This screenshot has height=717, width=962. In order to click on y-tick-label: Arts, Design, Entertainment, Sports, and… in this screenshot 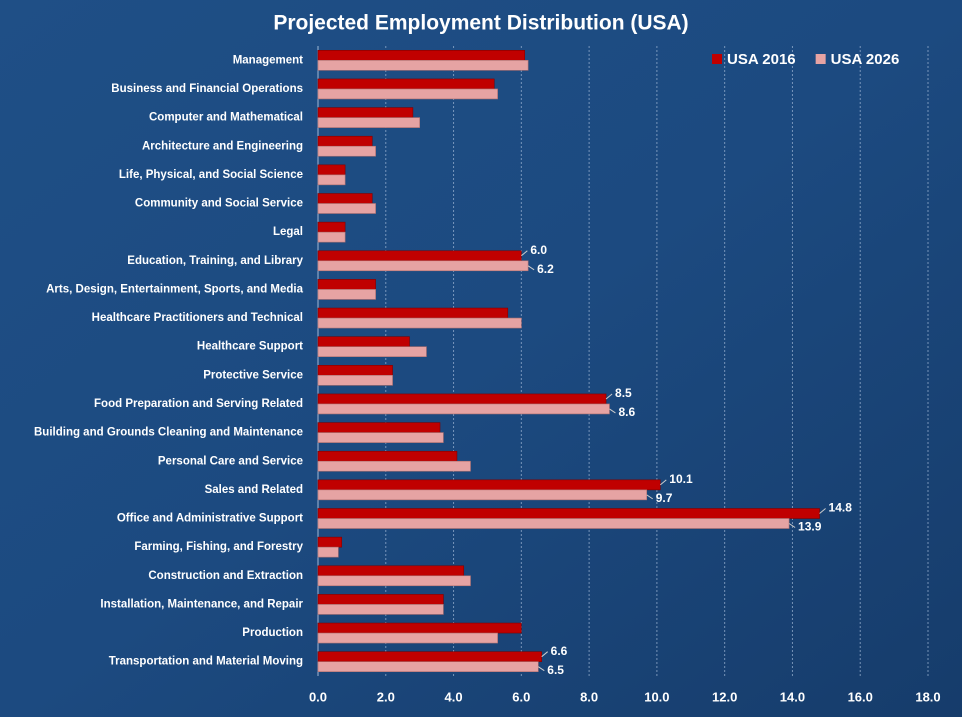, I will do `click(174, 289)`.